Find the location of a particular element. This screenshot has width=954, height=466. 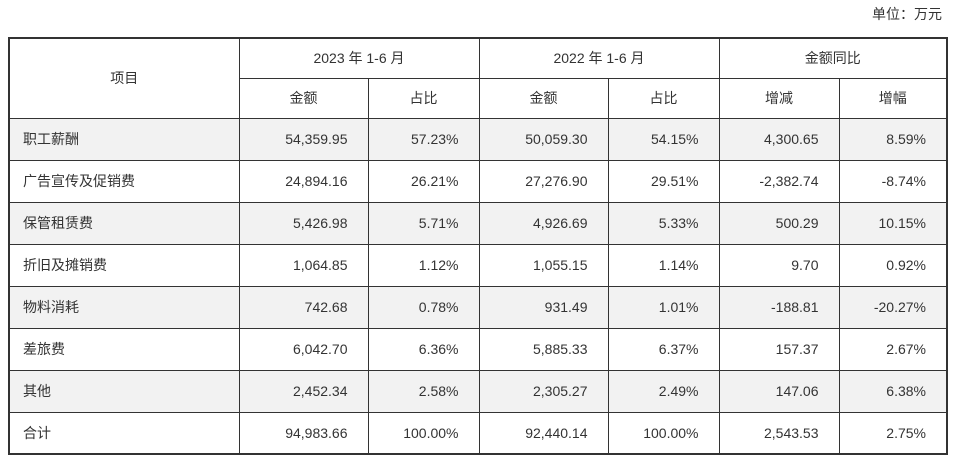

amount-2023-cell: 6,042.70 is located at coordinates (303, 349).